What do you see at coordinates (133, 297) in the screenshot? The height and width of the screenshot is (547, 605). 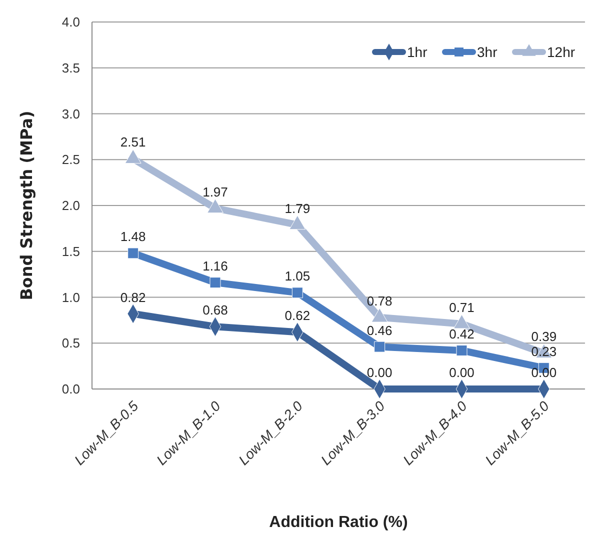 I see `data-label: 0.82` at bounding box center [133, 297].